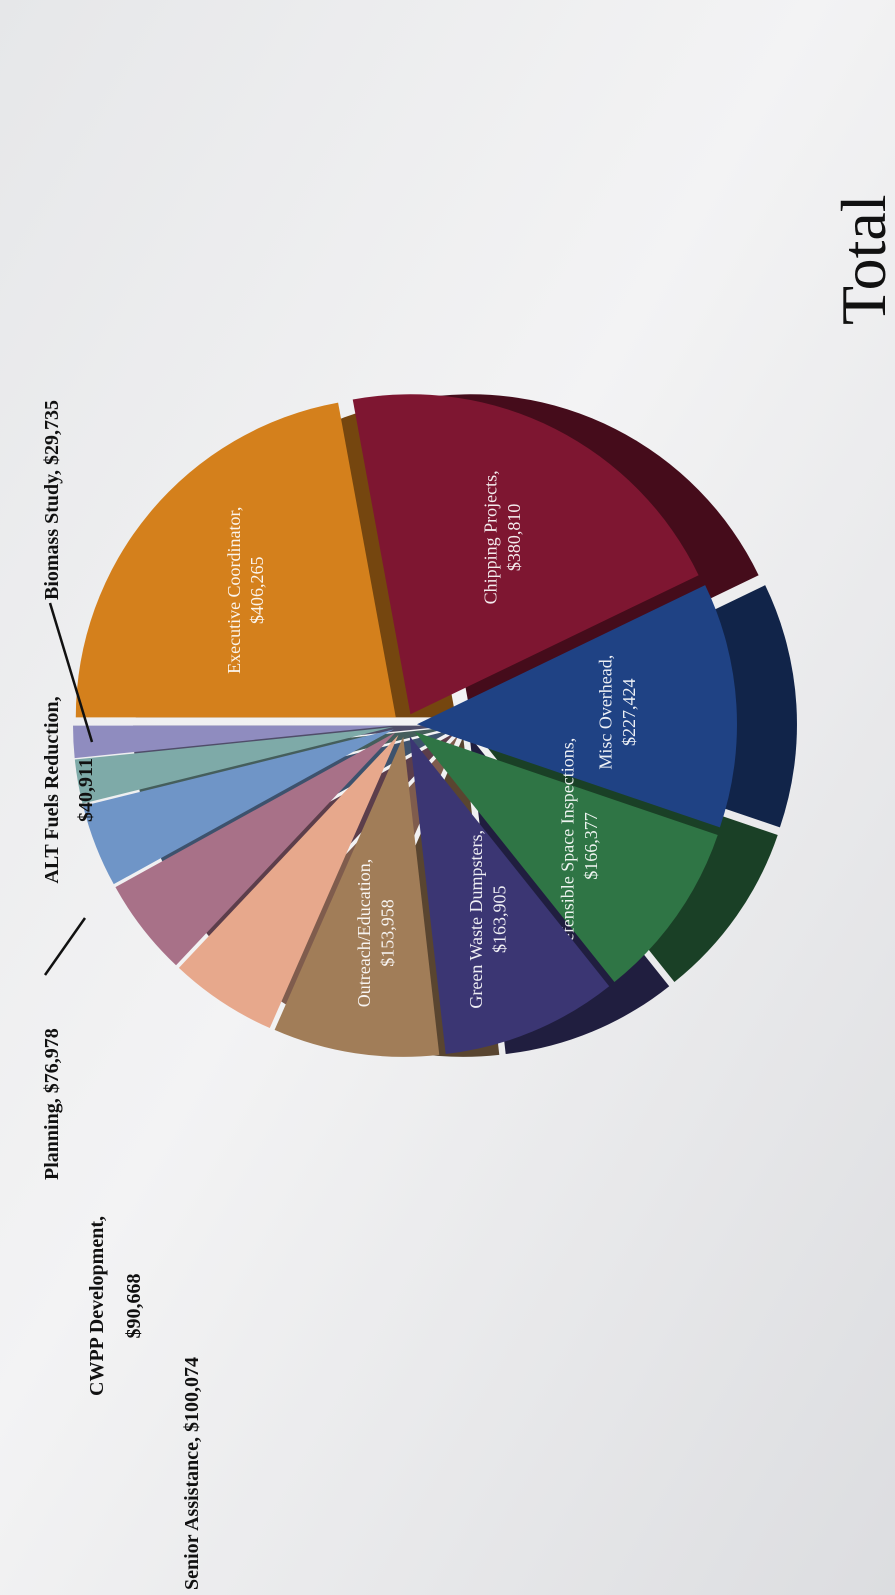 The width and height of the screenshot is (895, 1595). Describe the element at coordinates (65, 946) in the screenshot. I see `leader-line-planning` at that location.